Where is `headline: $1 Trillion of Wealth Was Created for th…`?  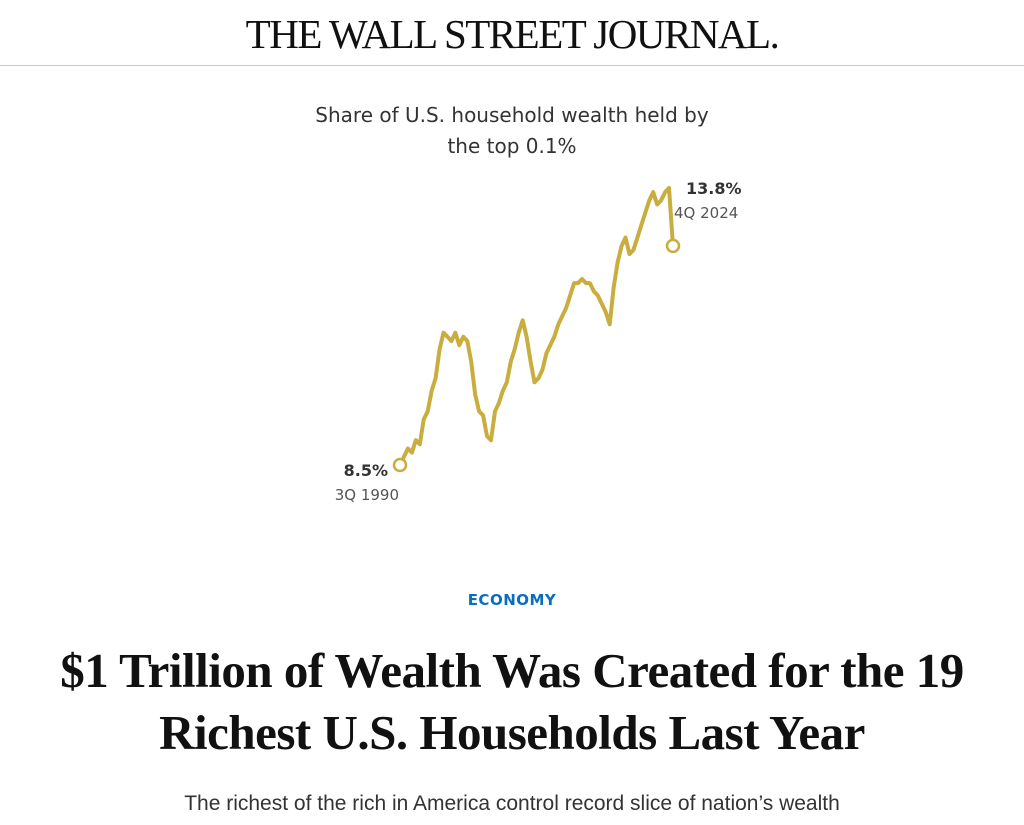 headline: $1 Trillion of Wealth Was Created for th… is located at coordinates (512, 701).